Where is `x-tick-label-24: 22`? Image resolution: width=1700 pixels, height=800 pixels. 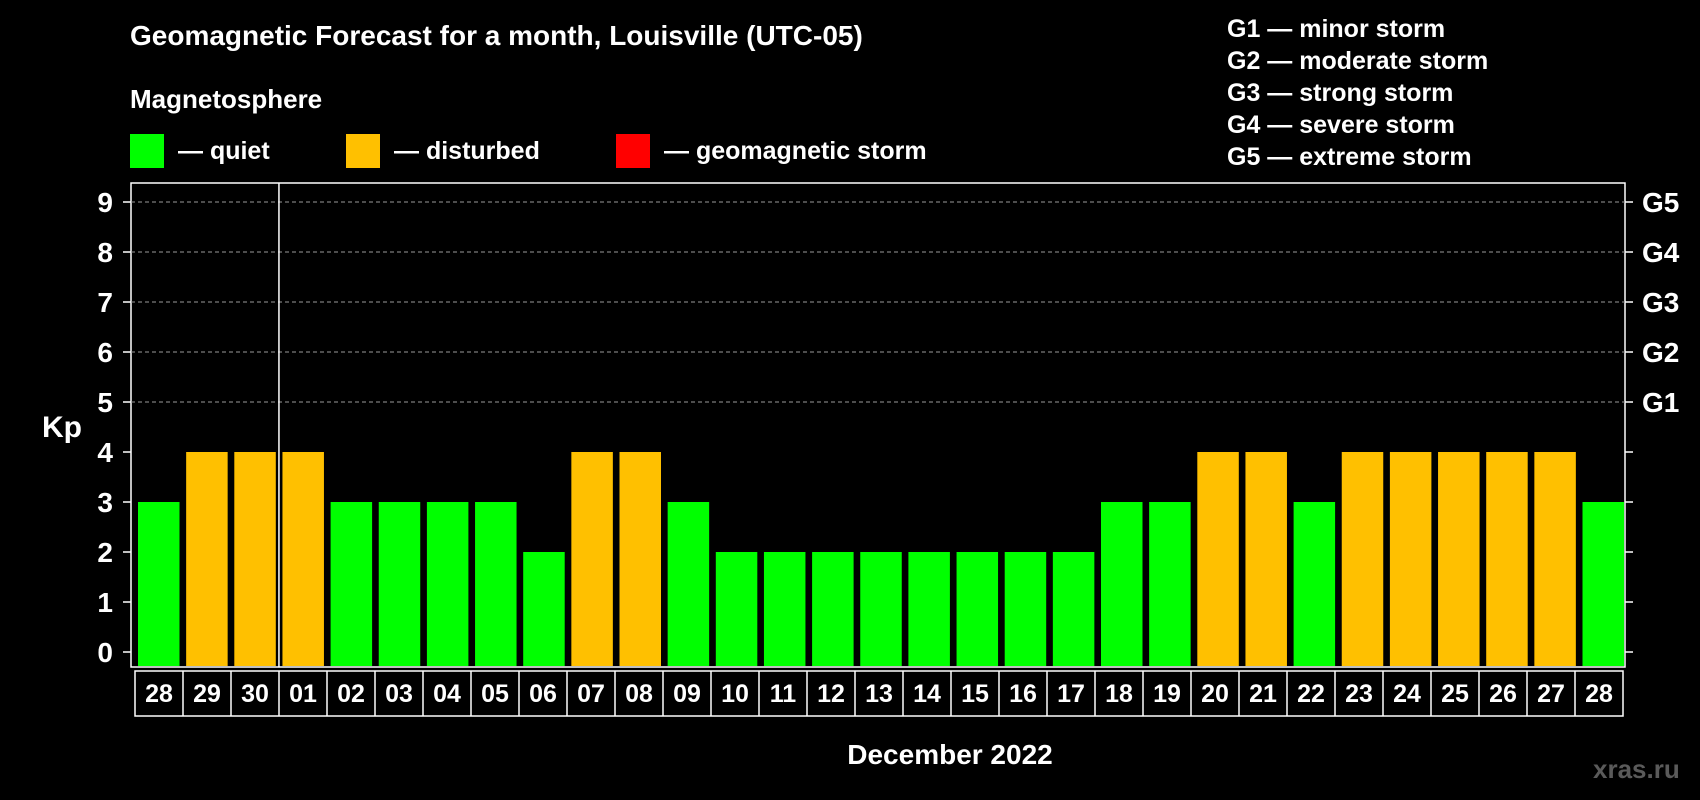 x-tick-label-24: 22 is located at coordinates (1311, 694).